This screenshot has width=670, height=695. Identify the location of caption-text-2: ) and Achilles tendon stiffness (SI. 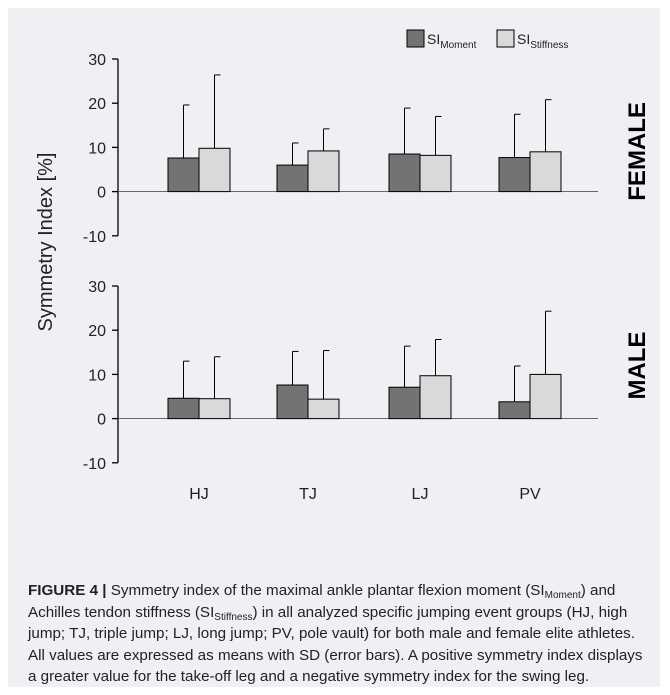
(322, 601).